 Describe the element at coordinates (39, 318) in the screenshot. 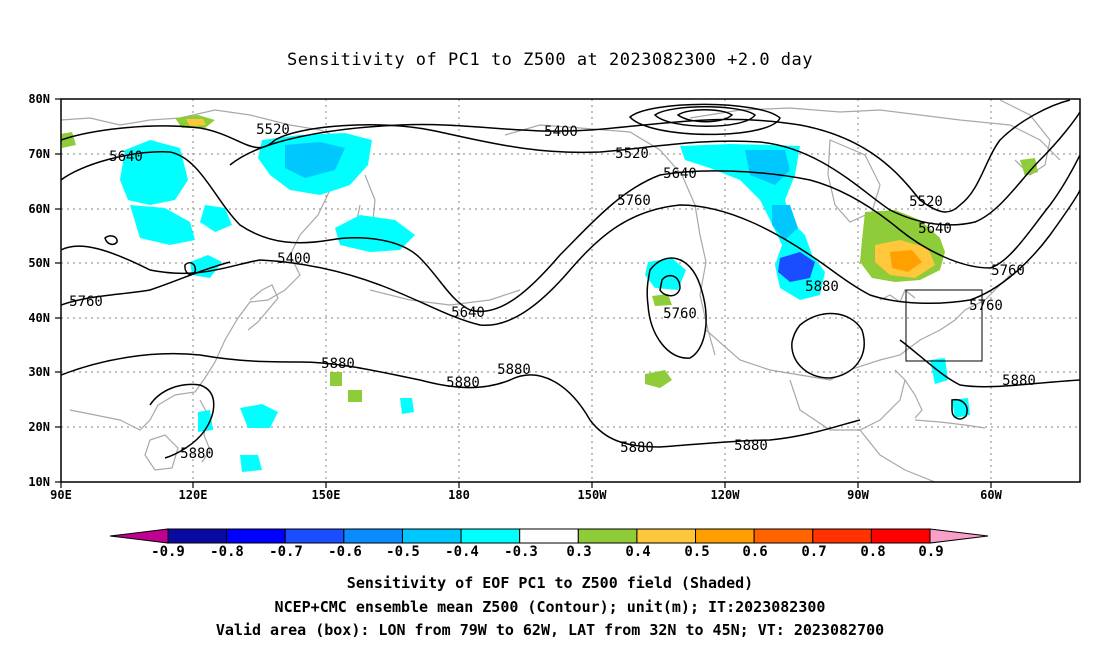

I see `lat-label: 40N` at that location.